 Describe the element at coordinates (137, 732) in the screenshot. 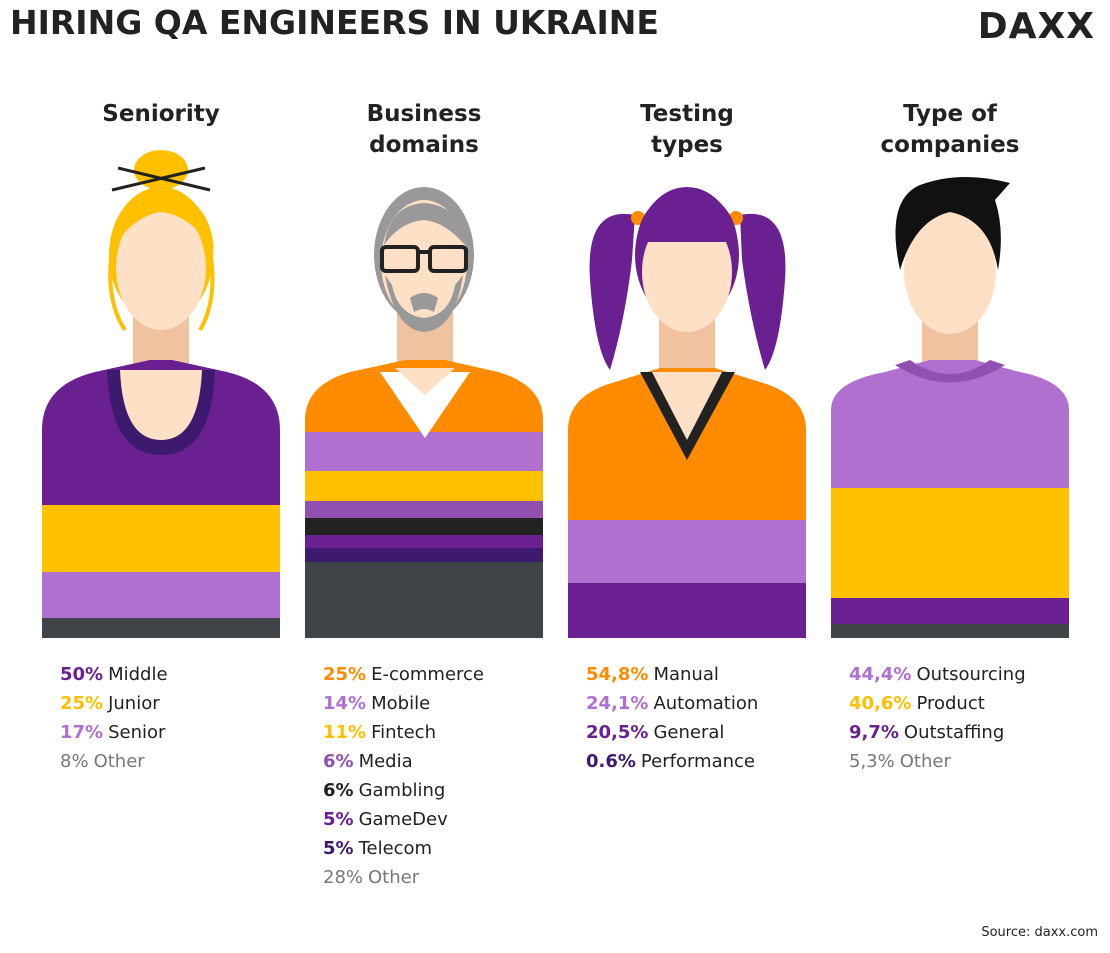

I see `item-label: Senior` at that location.